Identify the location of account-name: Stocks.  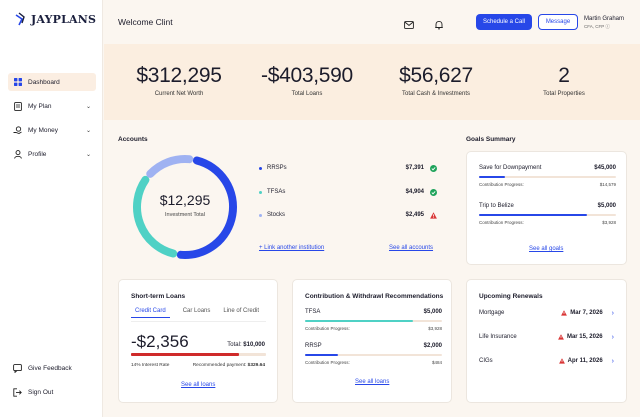
(276, 215).